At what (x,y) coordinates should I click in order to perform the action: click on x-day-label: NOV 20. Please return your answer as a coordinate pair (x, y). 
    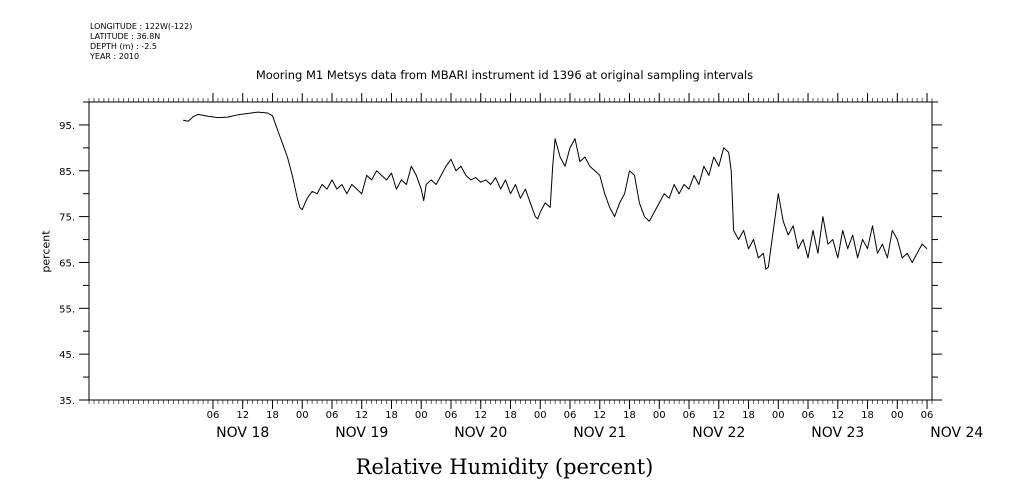
    Looking at the image, I should click on (480, 433).